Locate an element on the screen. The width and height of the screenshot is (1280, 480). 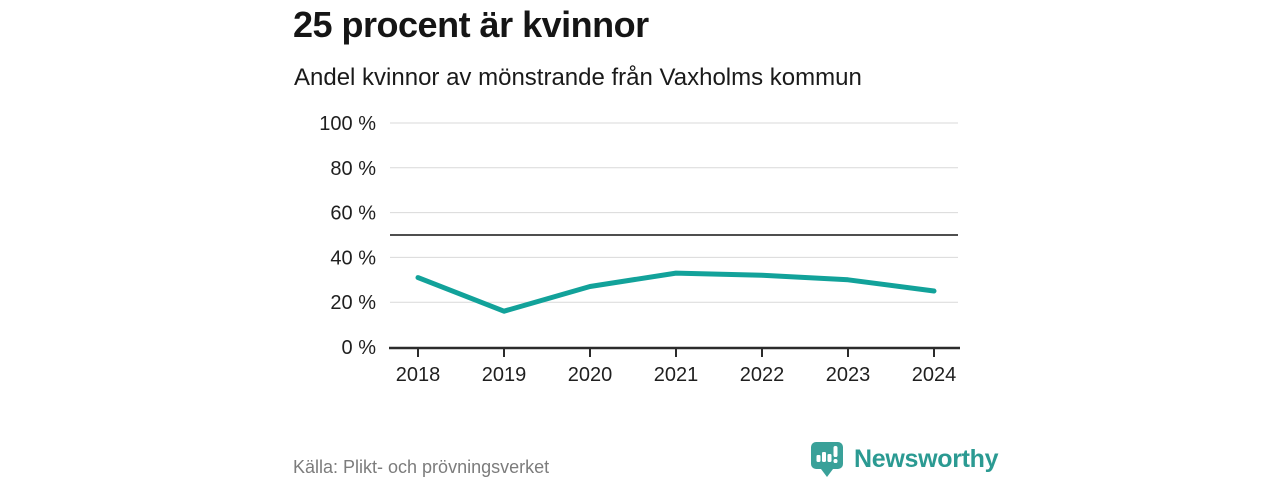
brand-logo: Newsworthy is located at coordinates (904, 459).